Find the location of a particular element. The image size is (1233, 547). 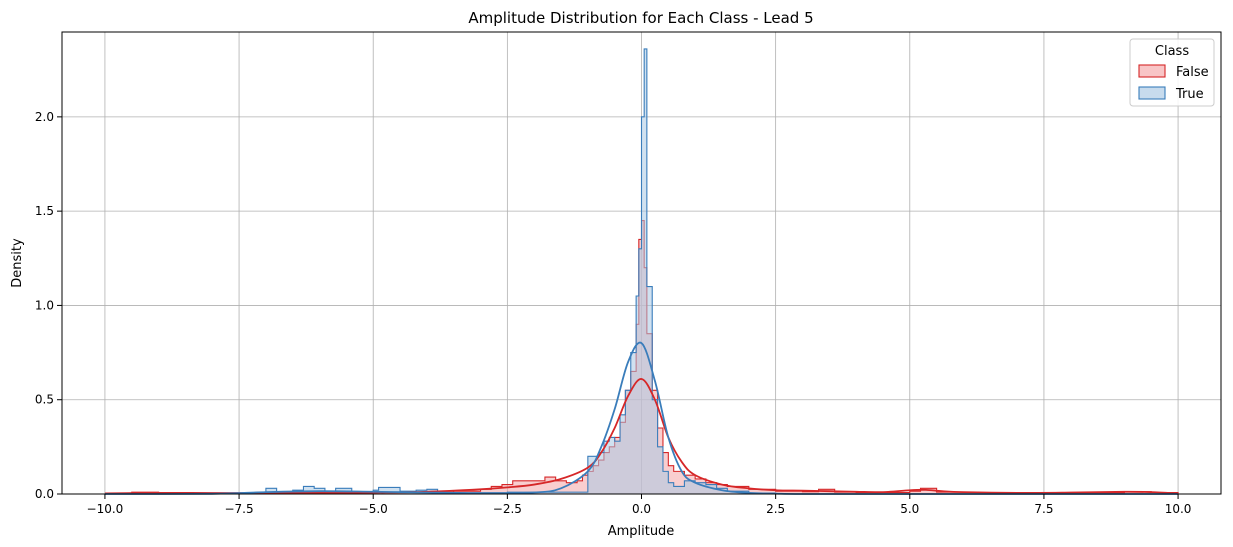

x-tick-label: −5.0 is located at coordinates (373, 509).